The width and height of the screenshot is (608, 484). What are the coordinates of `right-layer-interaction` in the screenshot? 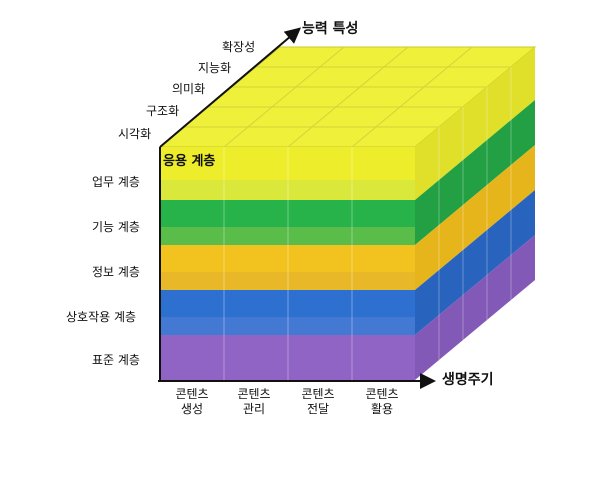 It's located at (475, 262).